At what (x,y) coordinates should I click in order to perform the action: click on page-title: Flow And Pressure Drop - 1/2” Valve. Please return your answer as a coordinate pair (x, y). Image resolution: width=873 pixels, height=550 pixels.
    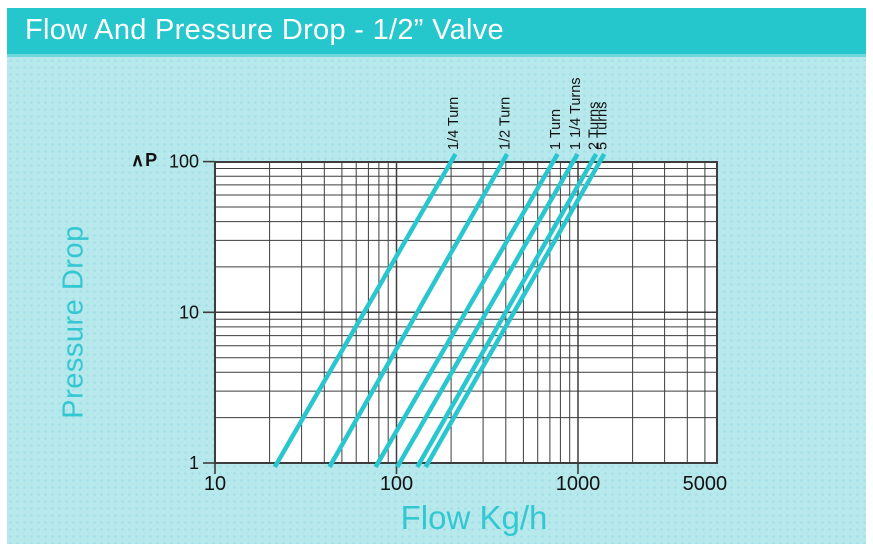
    Looking at the image, I should click on (264, 30).